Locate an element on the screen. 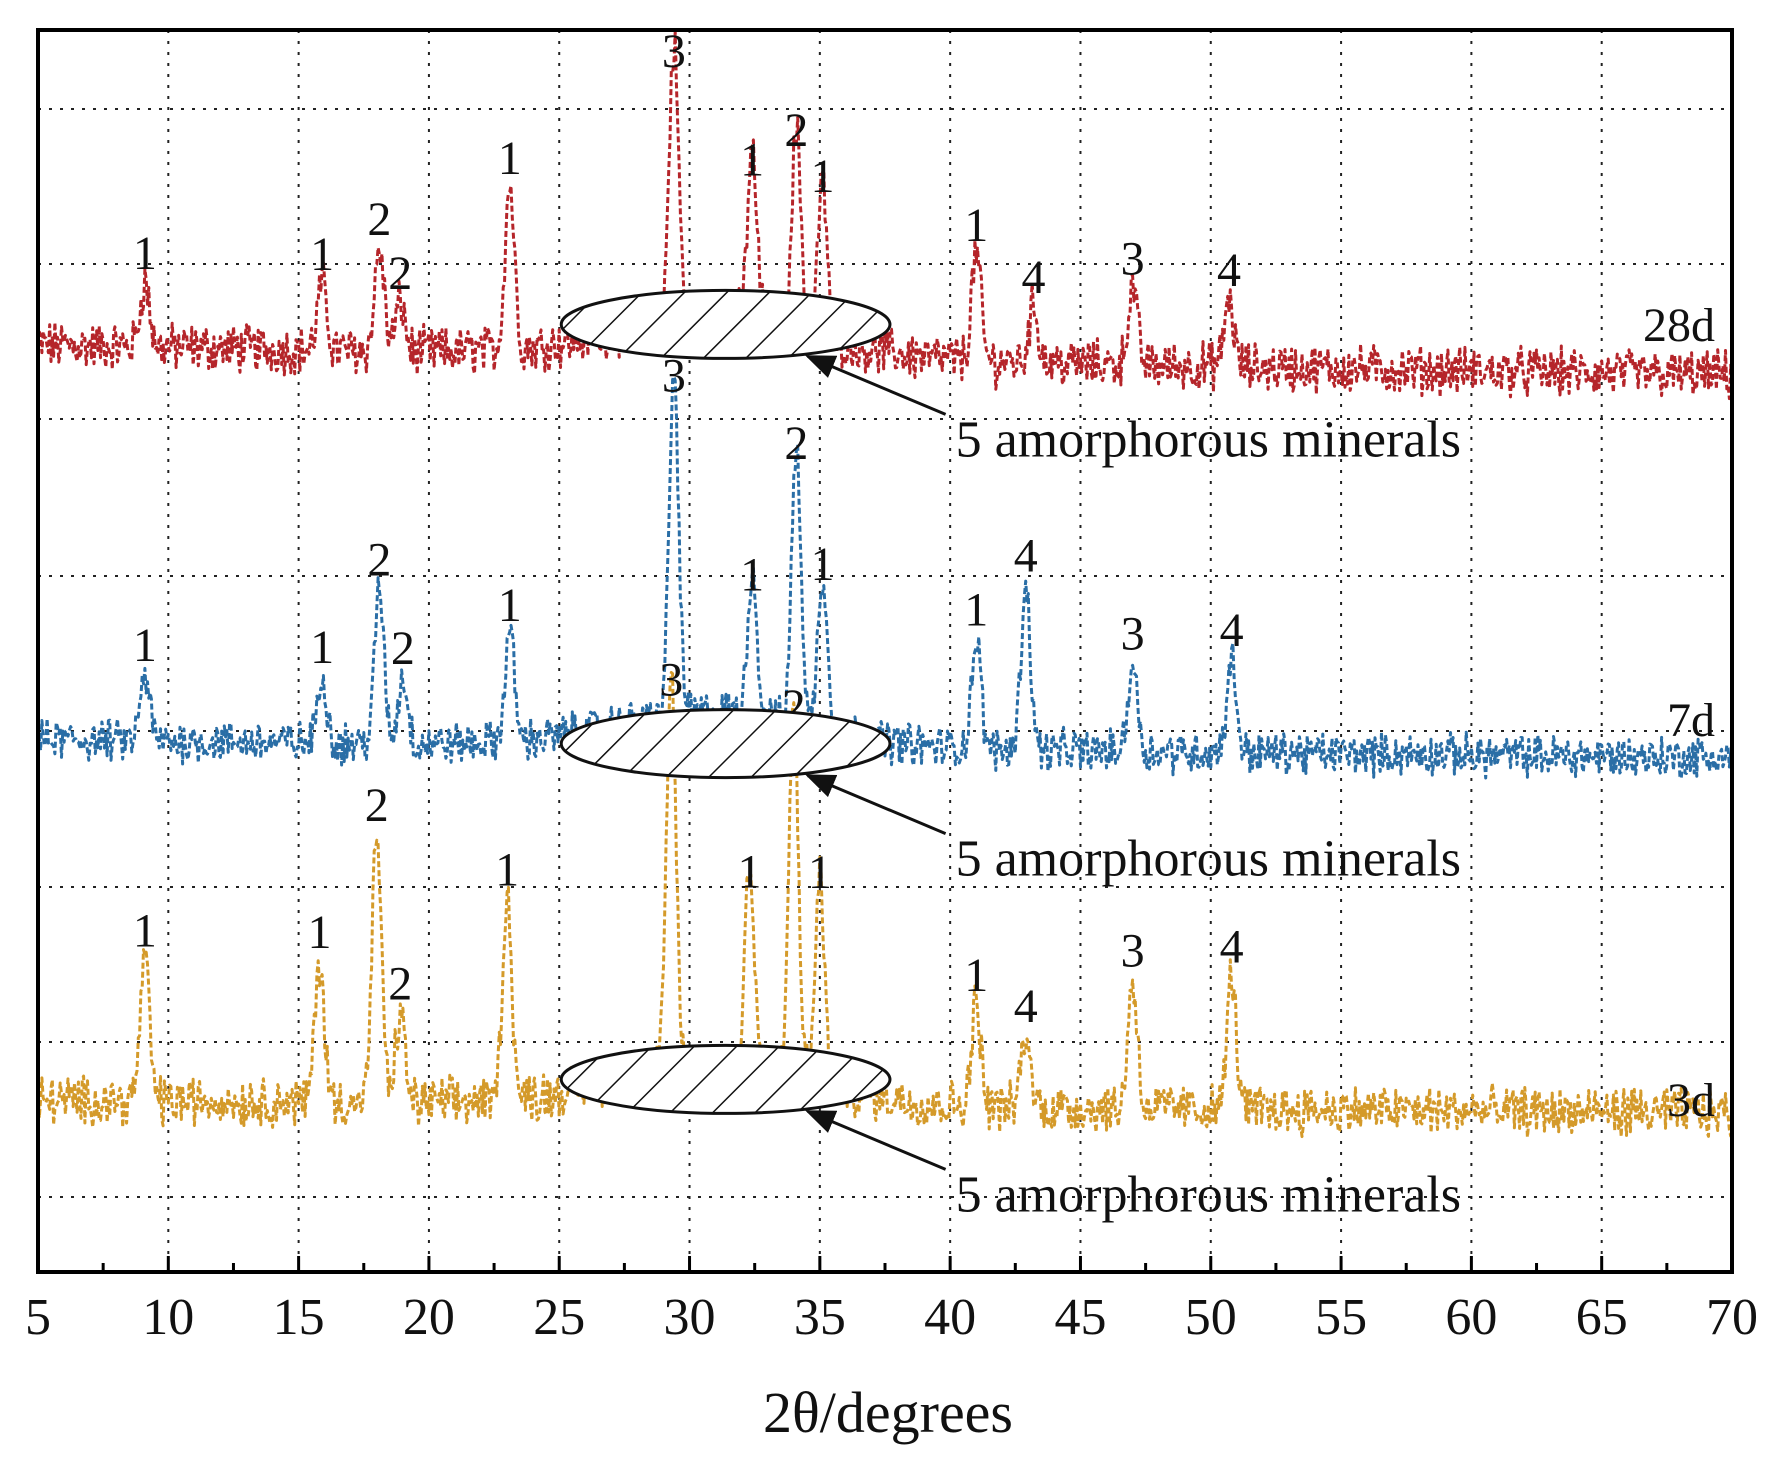 The image size is (1784, 1473). amorphous-label-28d: 5 amorphorous minerals is located at coordinates (1208, 439).